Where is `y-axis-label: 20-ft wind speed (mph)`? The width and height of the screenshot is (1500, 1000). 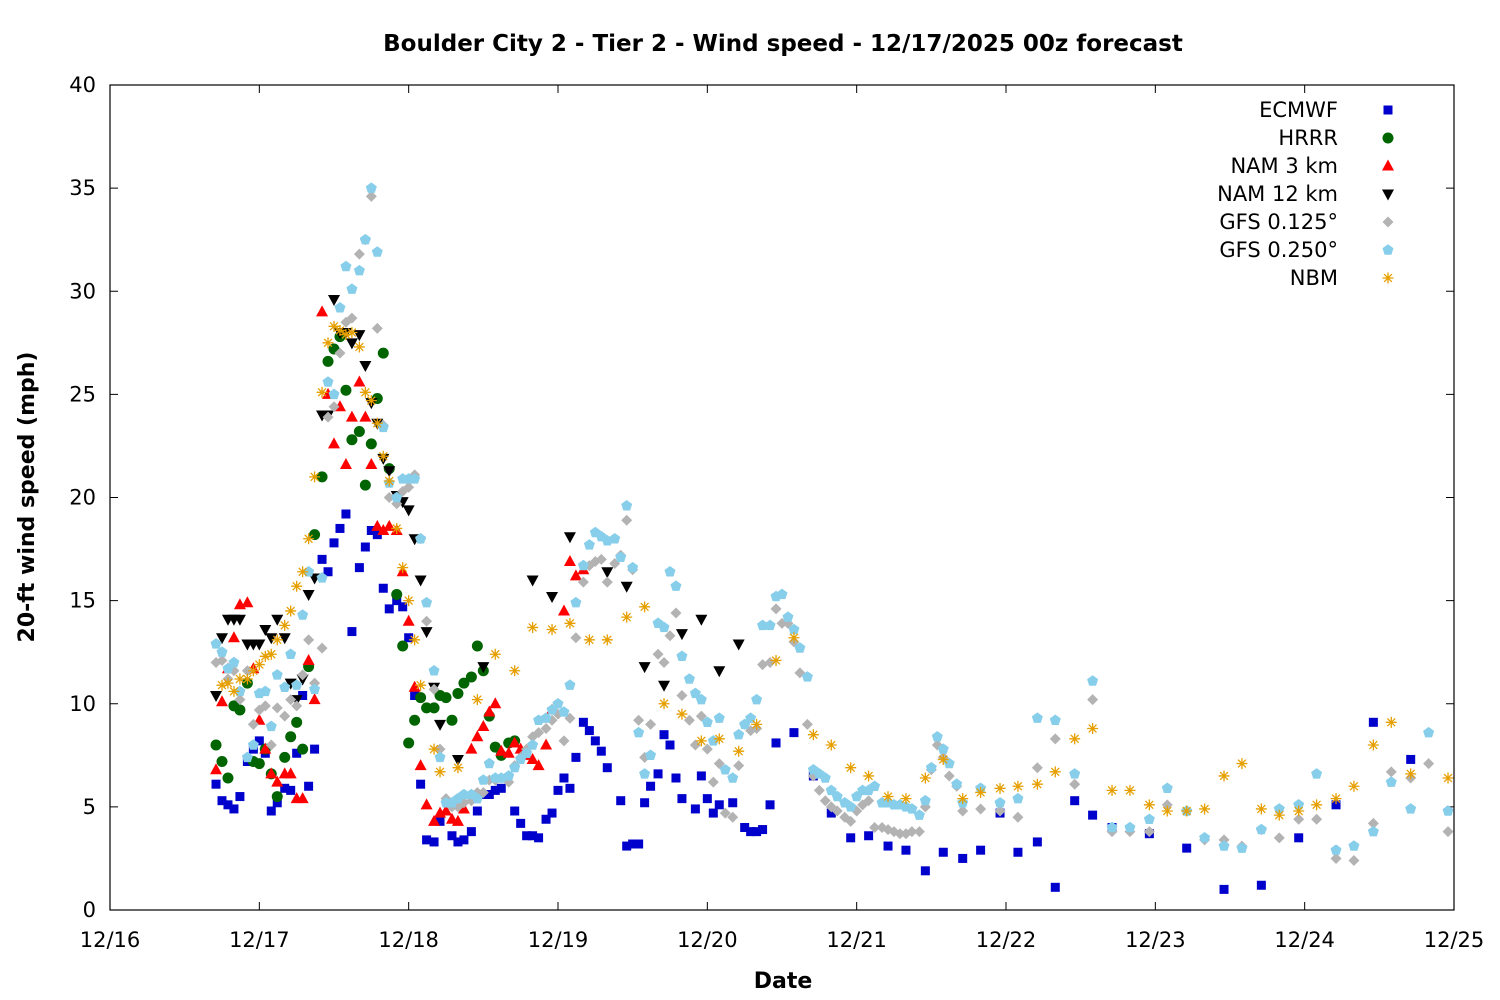 y-axis-label: 20-ft wind speed (mph) is located at coordinates (27, 497).